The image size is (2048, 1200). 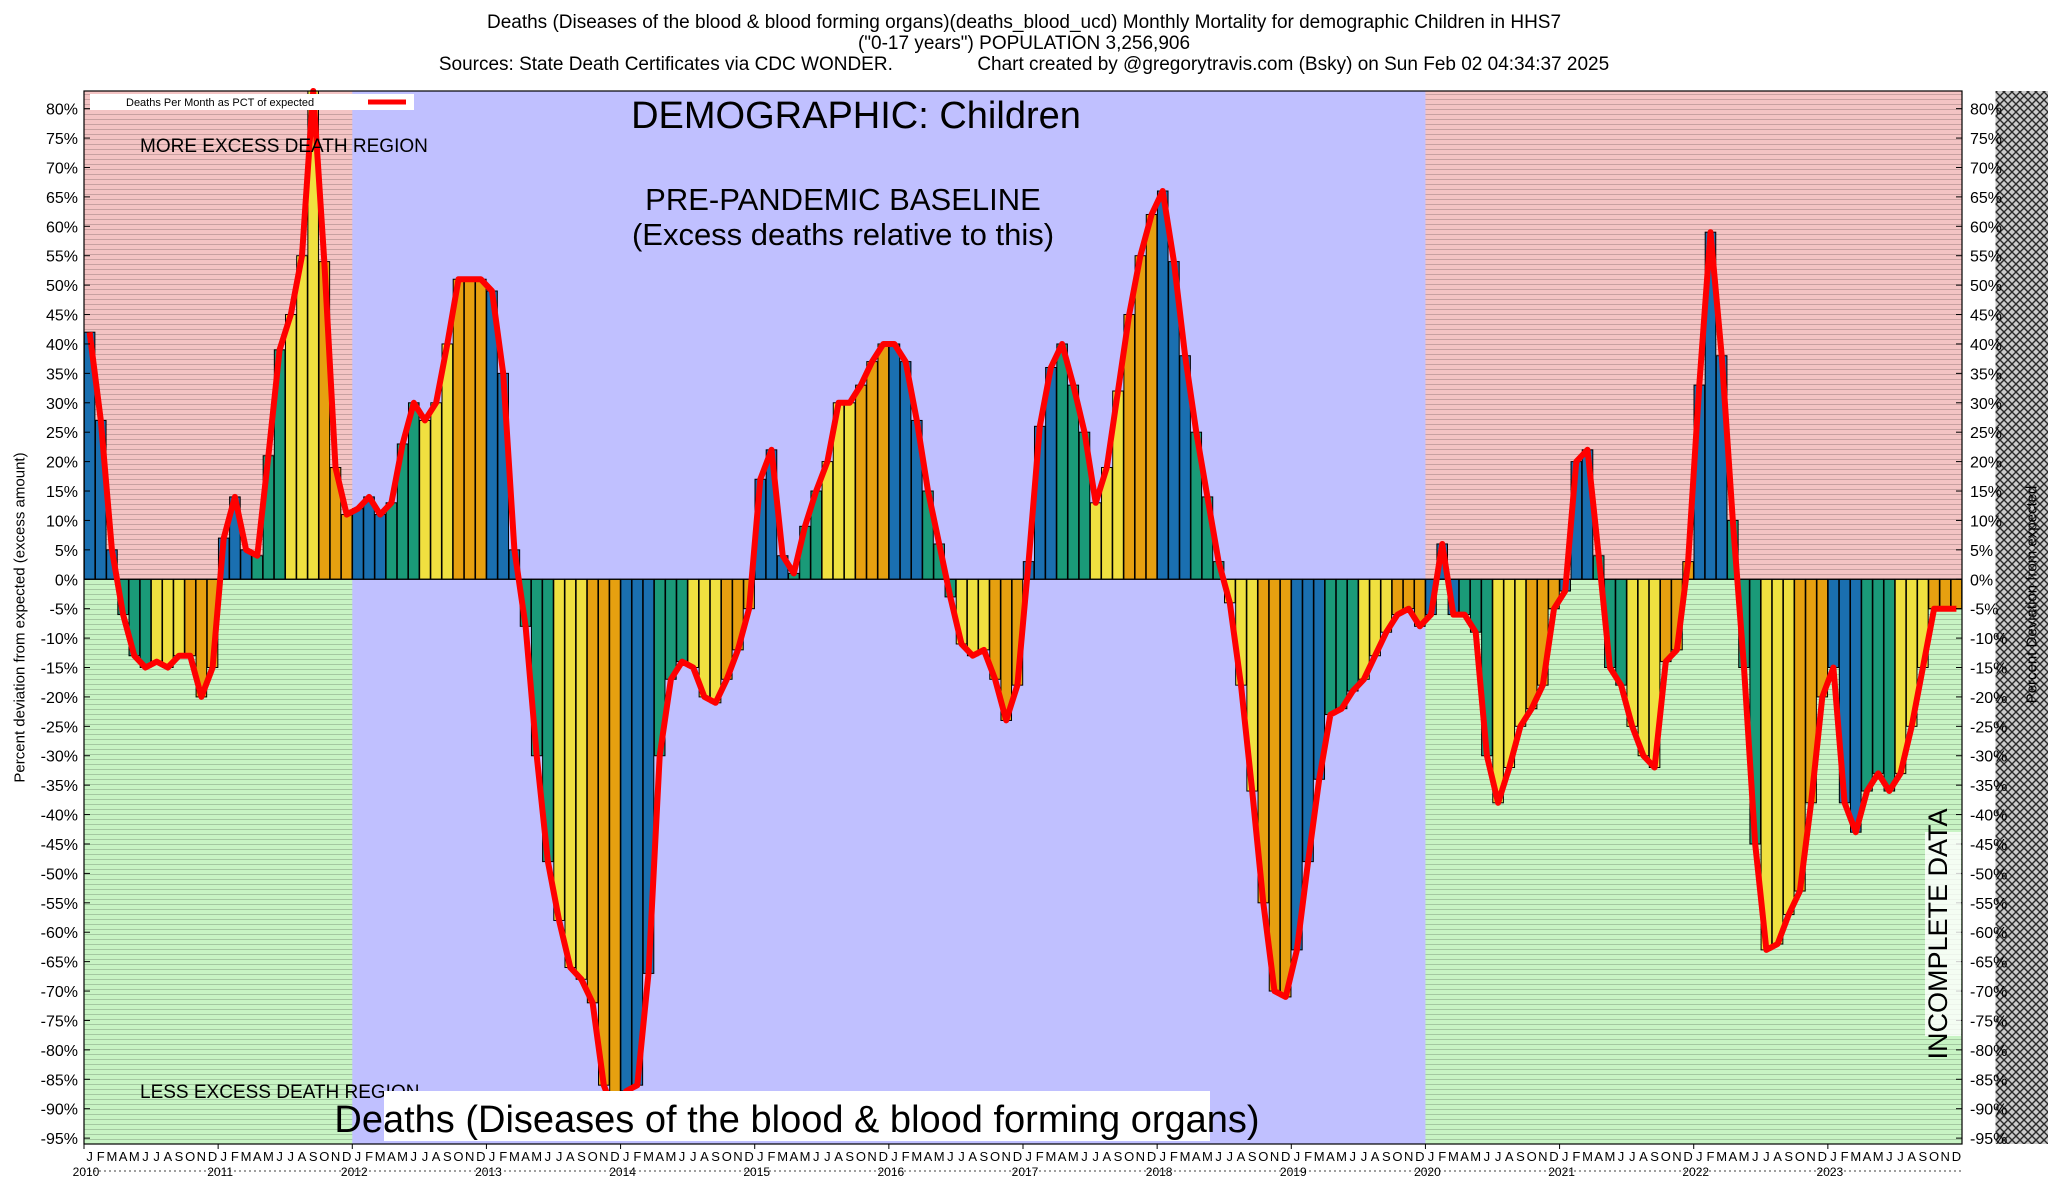 What do you see at coordinates (62, 227) in the screenshot?
I see `y-tick-label-left: 60%` at bounding box center [62, 227].